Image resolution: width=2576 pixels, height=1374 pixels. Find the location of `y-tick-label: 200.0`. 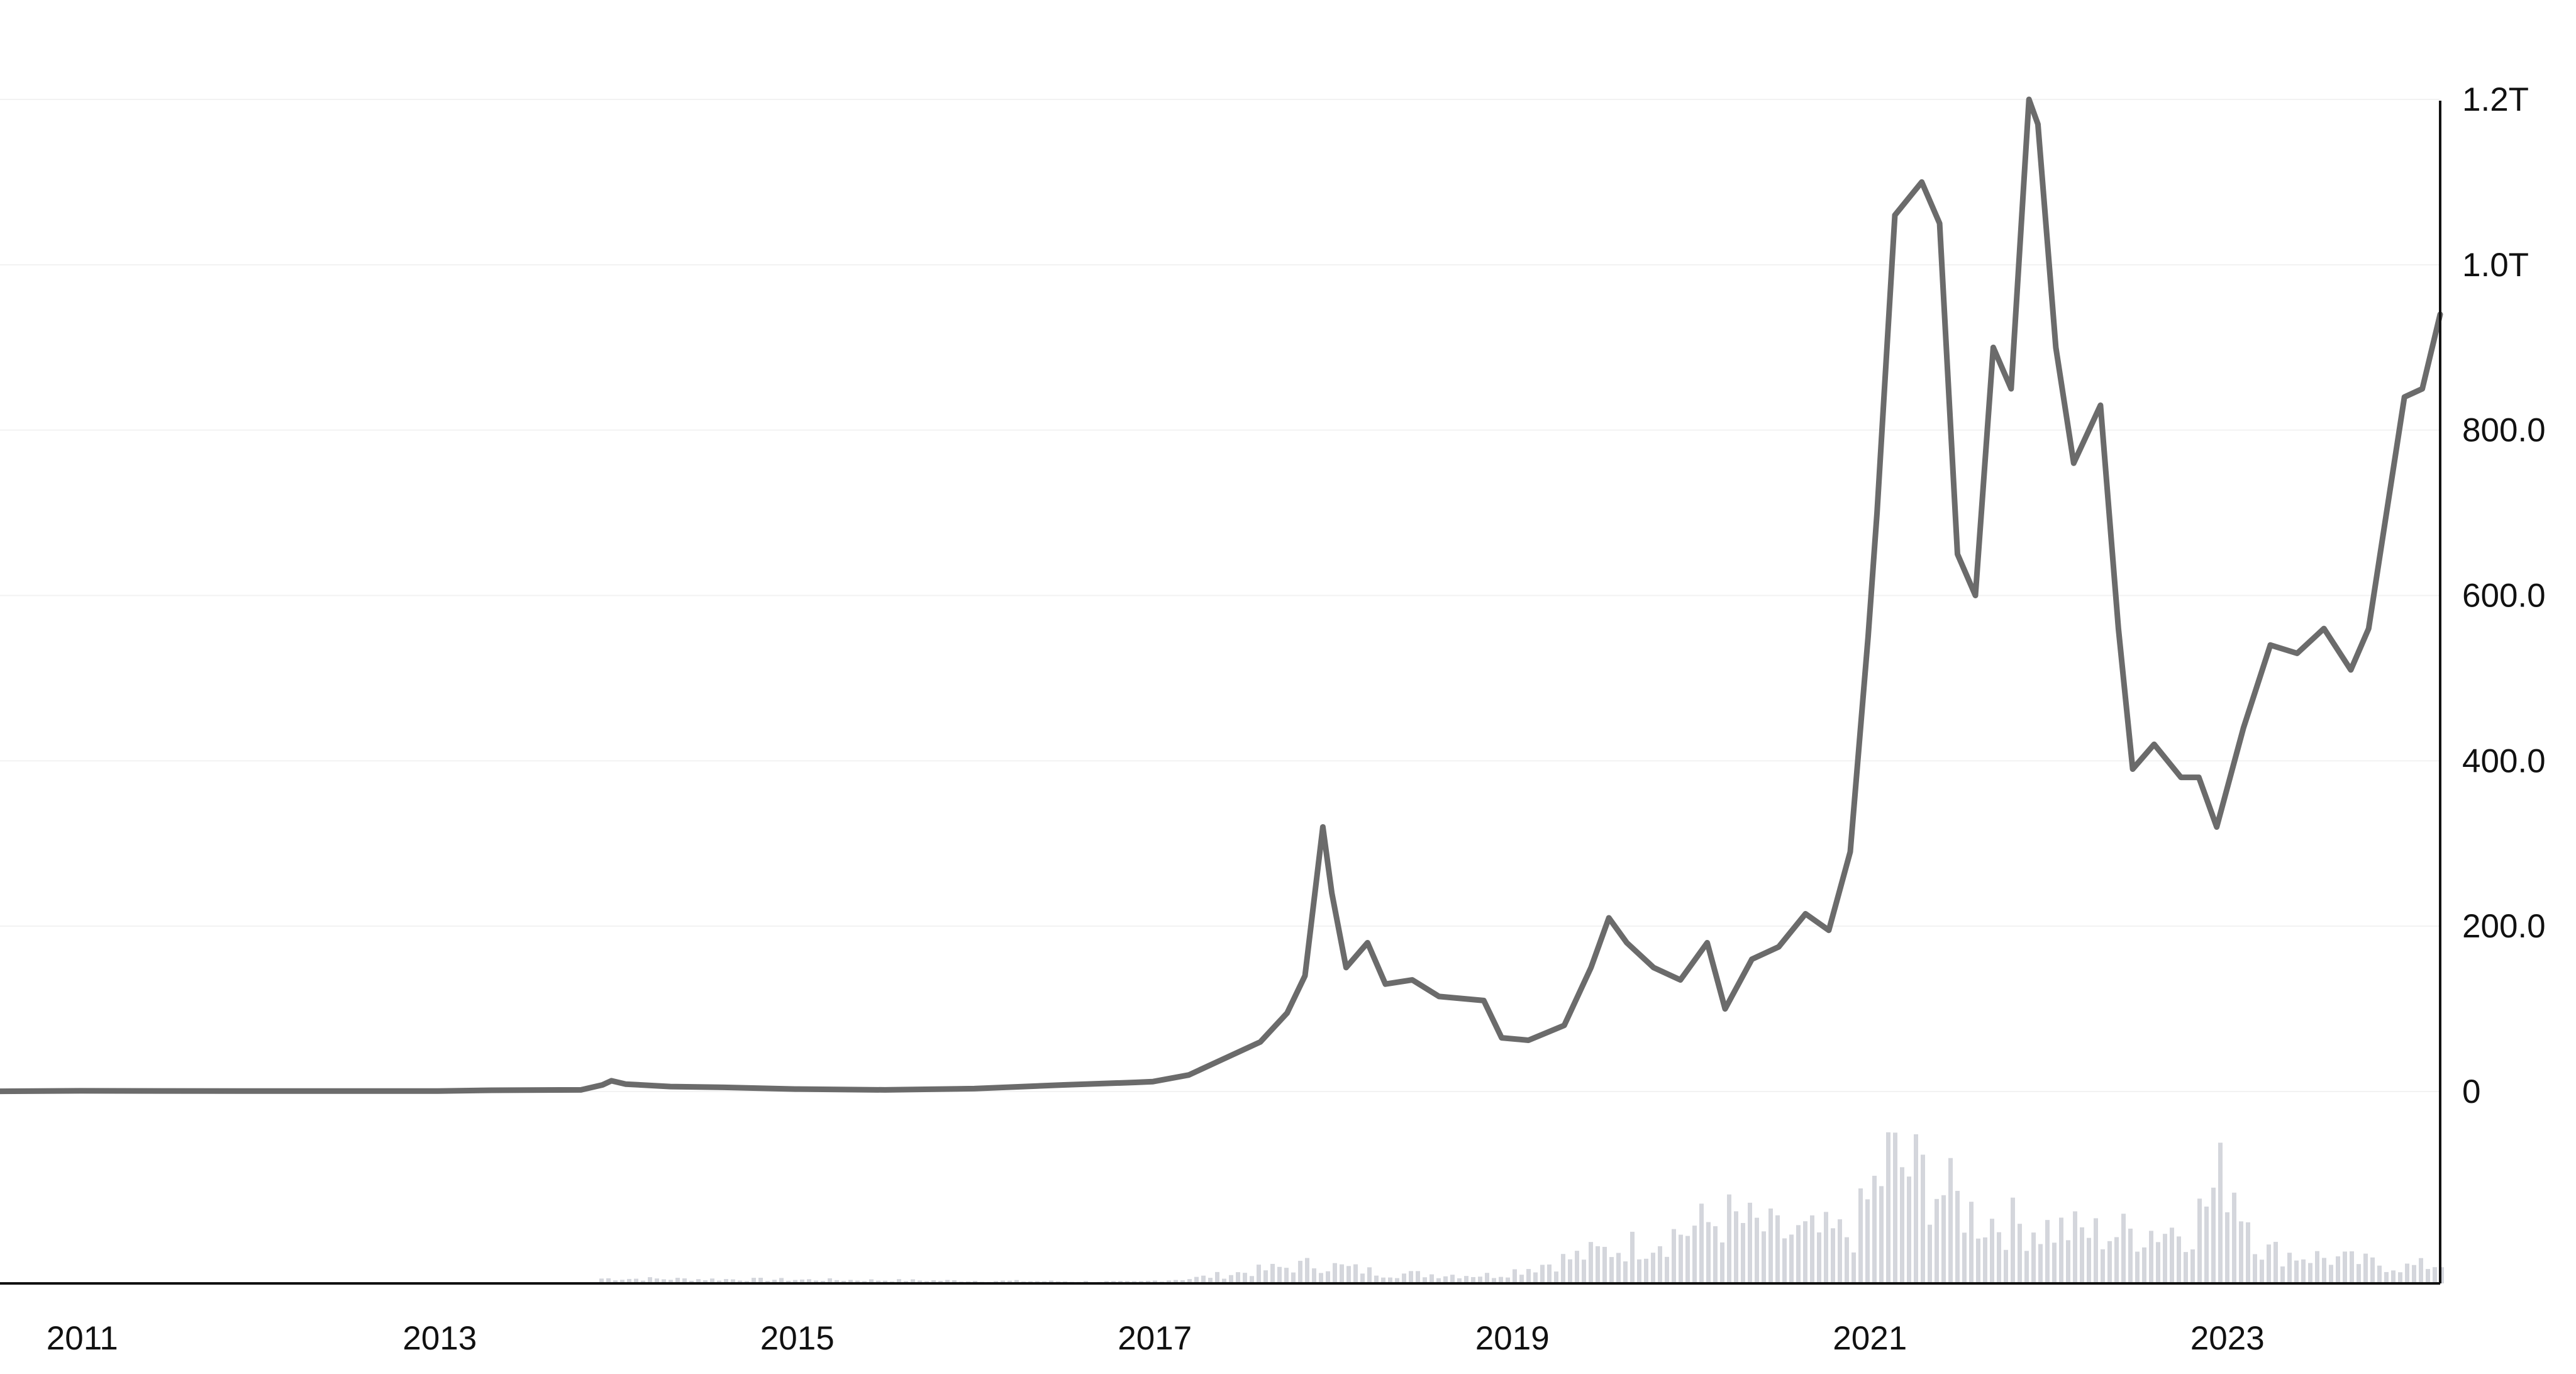

y-tick-label: 200.0 is located at coordinates (2504, 926).